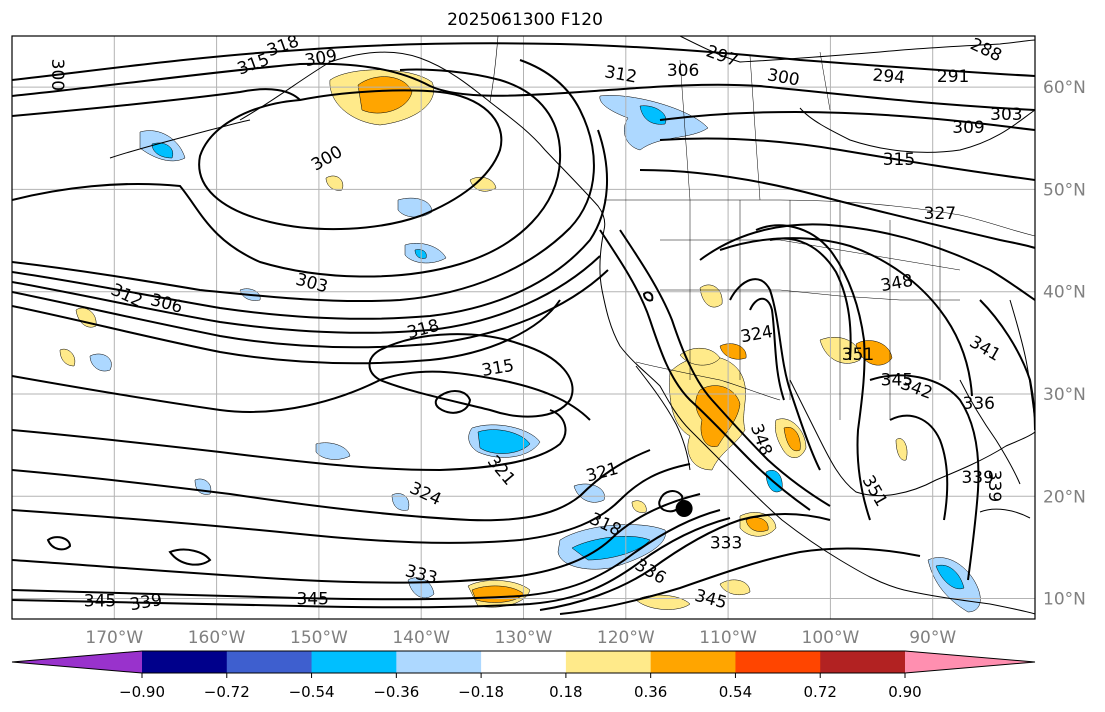 Image resolution: width=1105 pixels, height=712 pixels. I want to click on contour-label: 341, so click(985, 349).